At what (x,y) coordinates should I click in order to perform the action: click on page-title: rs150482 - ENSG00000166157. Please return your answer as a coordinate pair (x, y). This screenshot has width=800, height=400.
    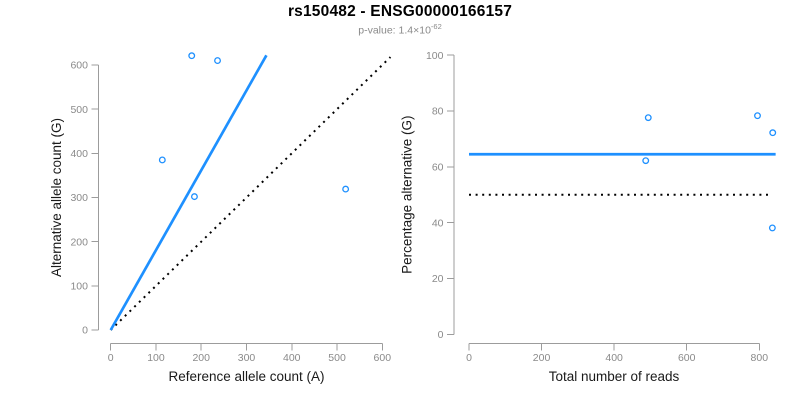
    Looking at the image, I should click on (400, 11).